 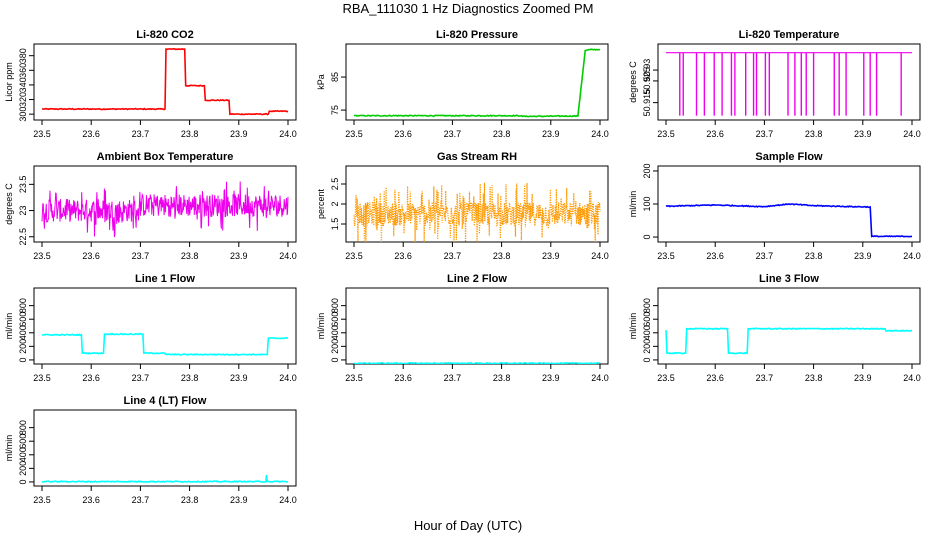 I want to click on panel-title: Ambient Box Temperature, so click(x=165, y=157).